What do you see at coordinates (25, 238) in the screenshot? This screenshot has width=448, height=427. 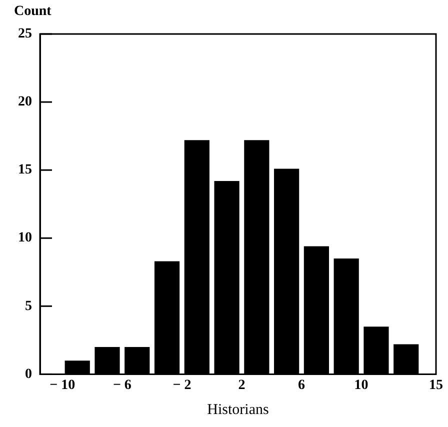 I see `y-tick-label: 10` at bounding box center [25, 238].